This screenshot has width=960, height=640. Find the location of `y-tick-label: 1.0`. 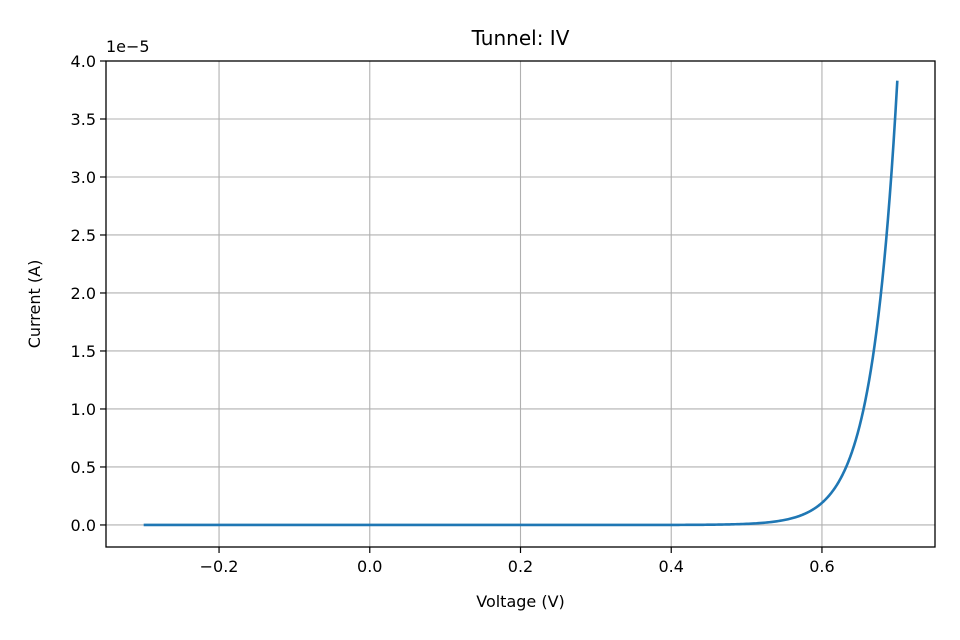

y-tick-label: 1.0 is located at coordinates (83, 409).